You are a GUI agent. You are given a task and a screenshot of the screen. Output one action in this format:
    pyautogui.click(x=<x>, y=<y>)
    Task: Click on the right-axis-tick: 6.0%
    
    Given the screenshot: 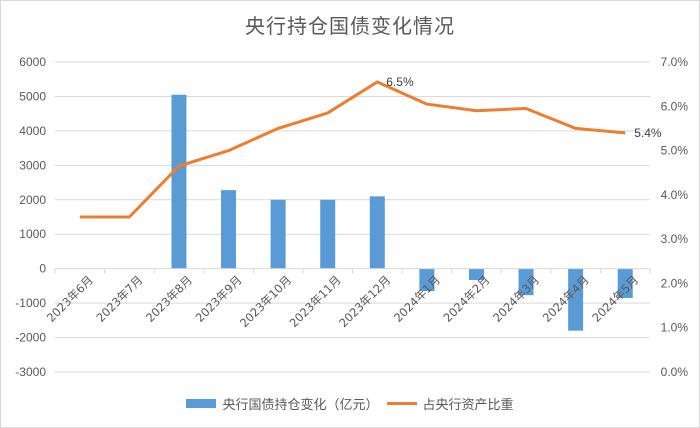 What is the action you would take?
    pyautogui.click(x=675, y=106)
    